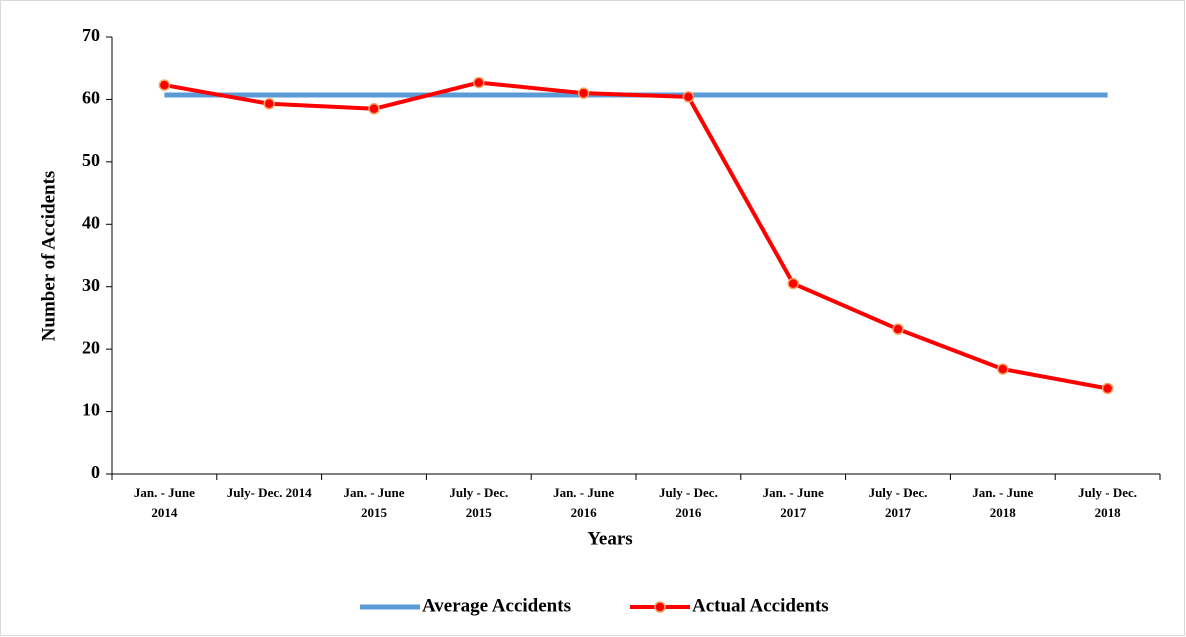 This screenshot has height=637, width=1186. What do you see at coordinates (91, 35) in the screenshot?
I see `y-tick-label: 70` at bounding box center [91, 35].